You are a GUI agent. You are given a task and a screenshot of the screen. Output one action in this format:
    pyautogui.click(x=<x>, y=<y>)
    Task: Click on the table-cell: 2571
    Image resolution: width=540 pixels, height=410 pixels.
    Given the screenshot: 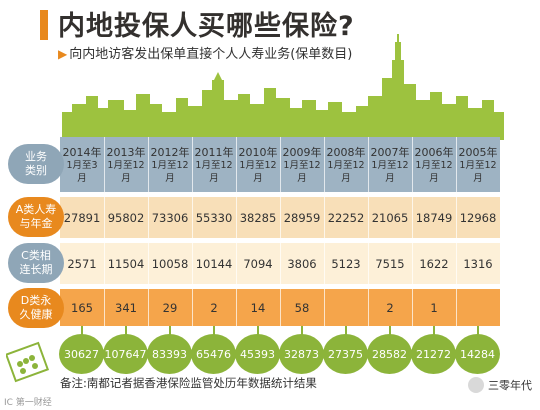 What is the action you would take?
    pyautogui.click(x=82, y=263)
    